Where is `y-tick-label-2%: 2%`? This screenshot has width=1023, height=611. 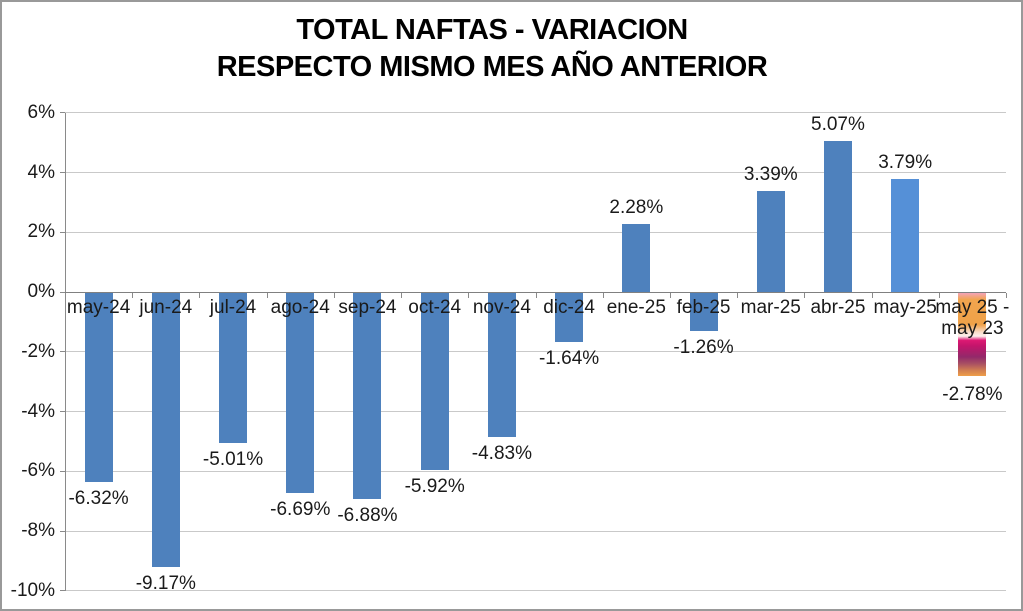
y-tick-label-2%: 2% is located at coordinates (41, 232).